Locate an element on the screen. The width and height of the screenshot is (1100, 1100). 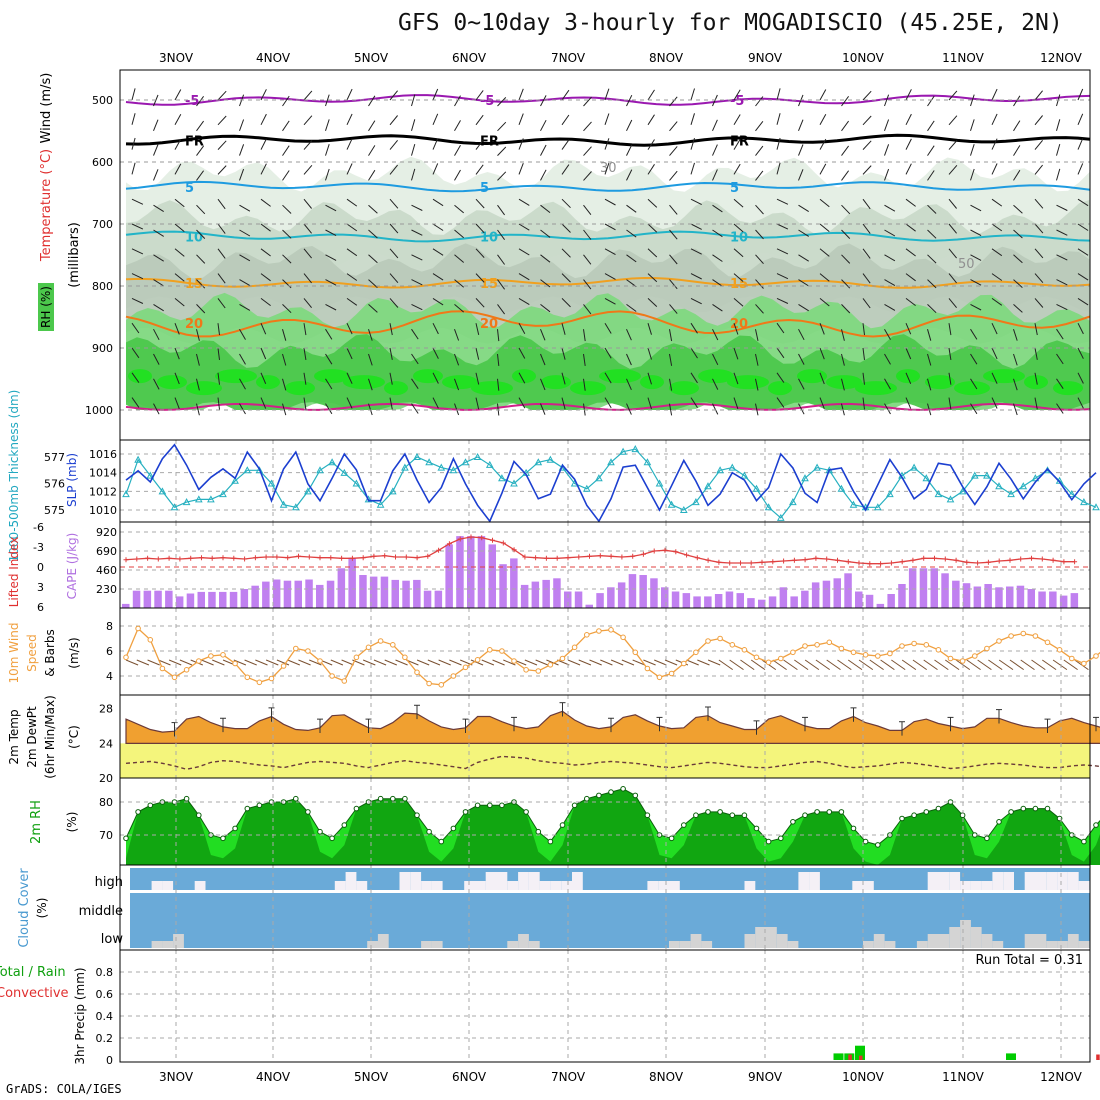
rh-point is located at coordinates (247, 808).